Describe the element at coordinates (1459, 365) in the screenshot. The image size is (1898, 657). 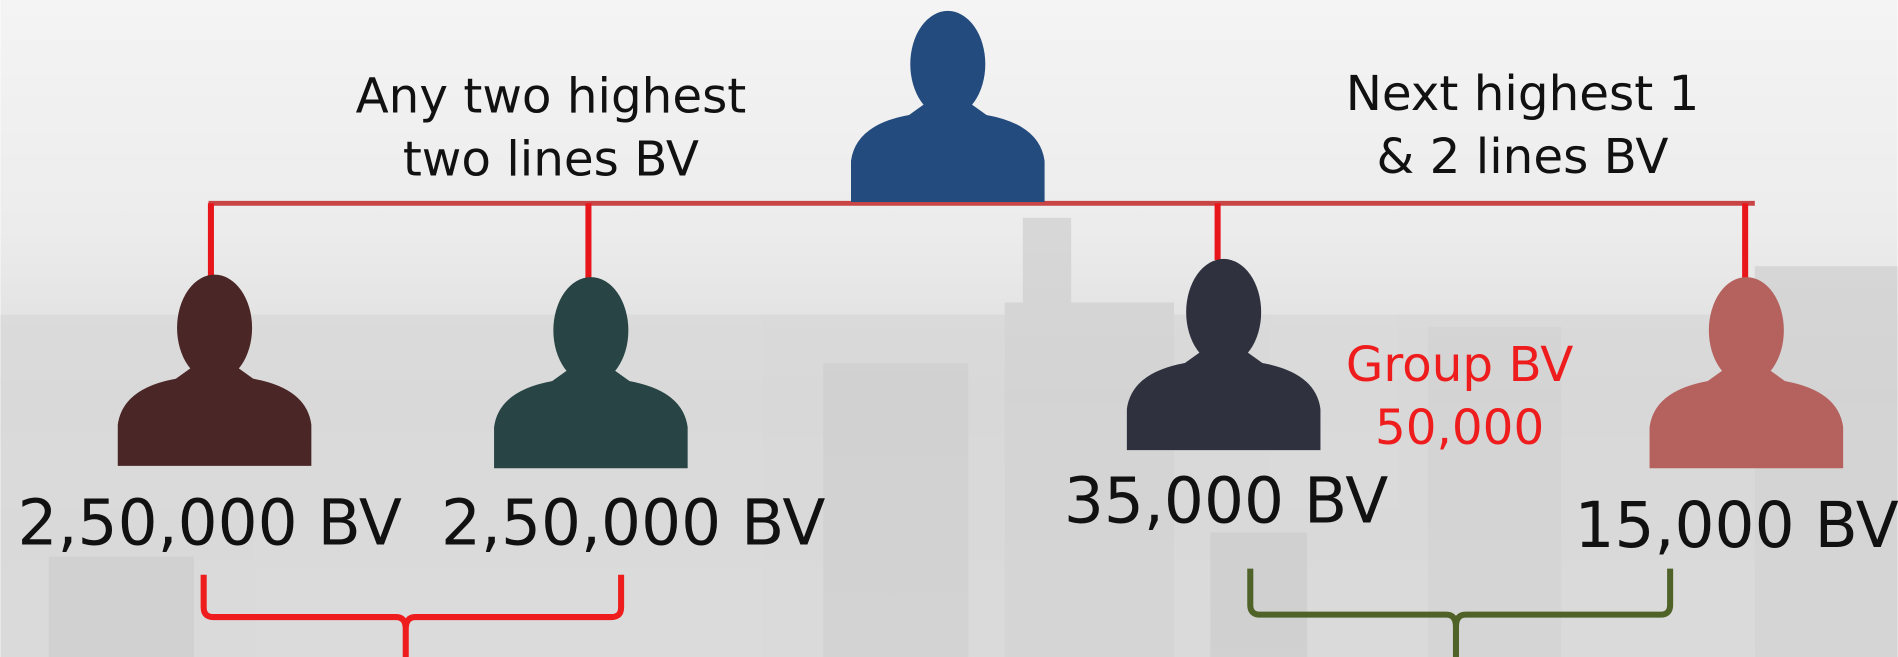
I see `group-title: Group BV` at that location.